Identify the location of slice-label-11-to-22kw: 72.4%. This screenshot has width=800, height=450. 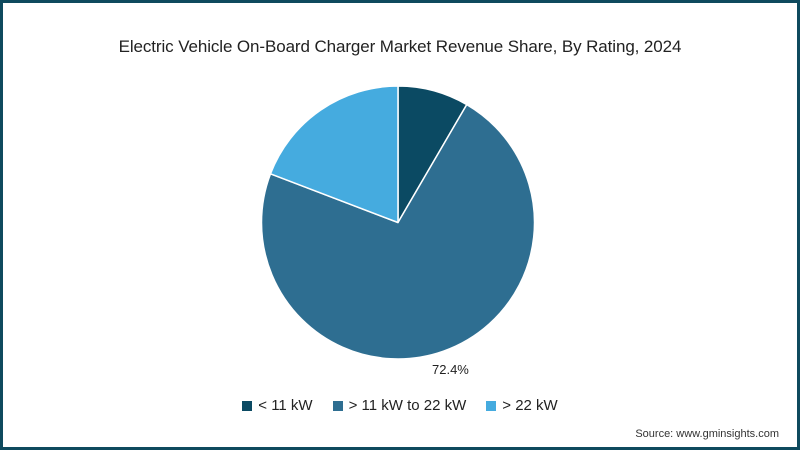
(450, 369).